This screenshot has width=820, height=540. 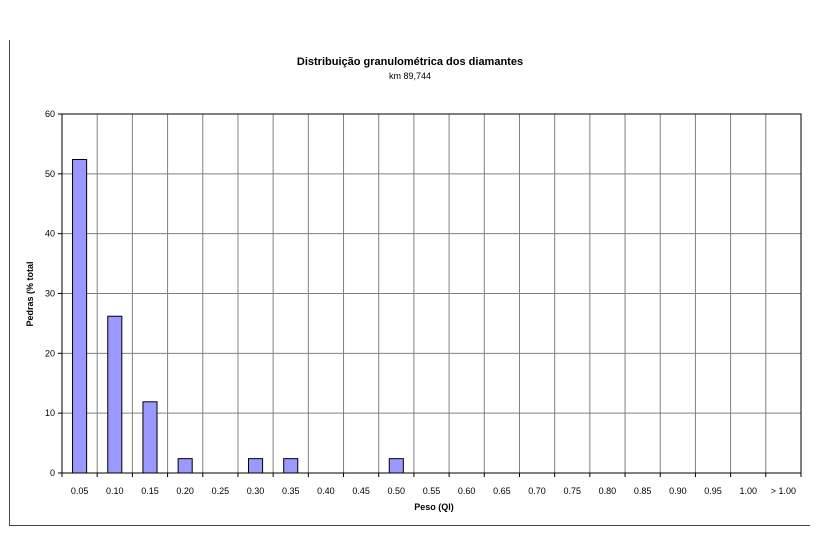 What do you see at coordinates (115, 491) in the screenshot?
I see `x-tick-label: 0.10` at bounding box center [115, 491].